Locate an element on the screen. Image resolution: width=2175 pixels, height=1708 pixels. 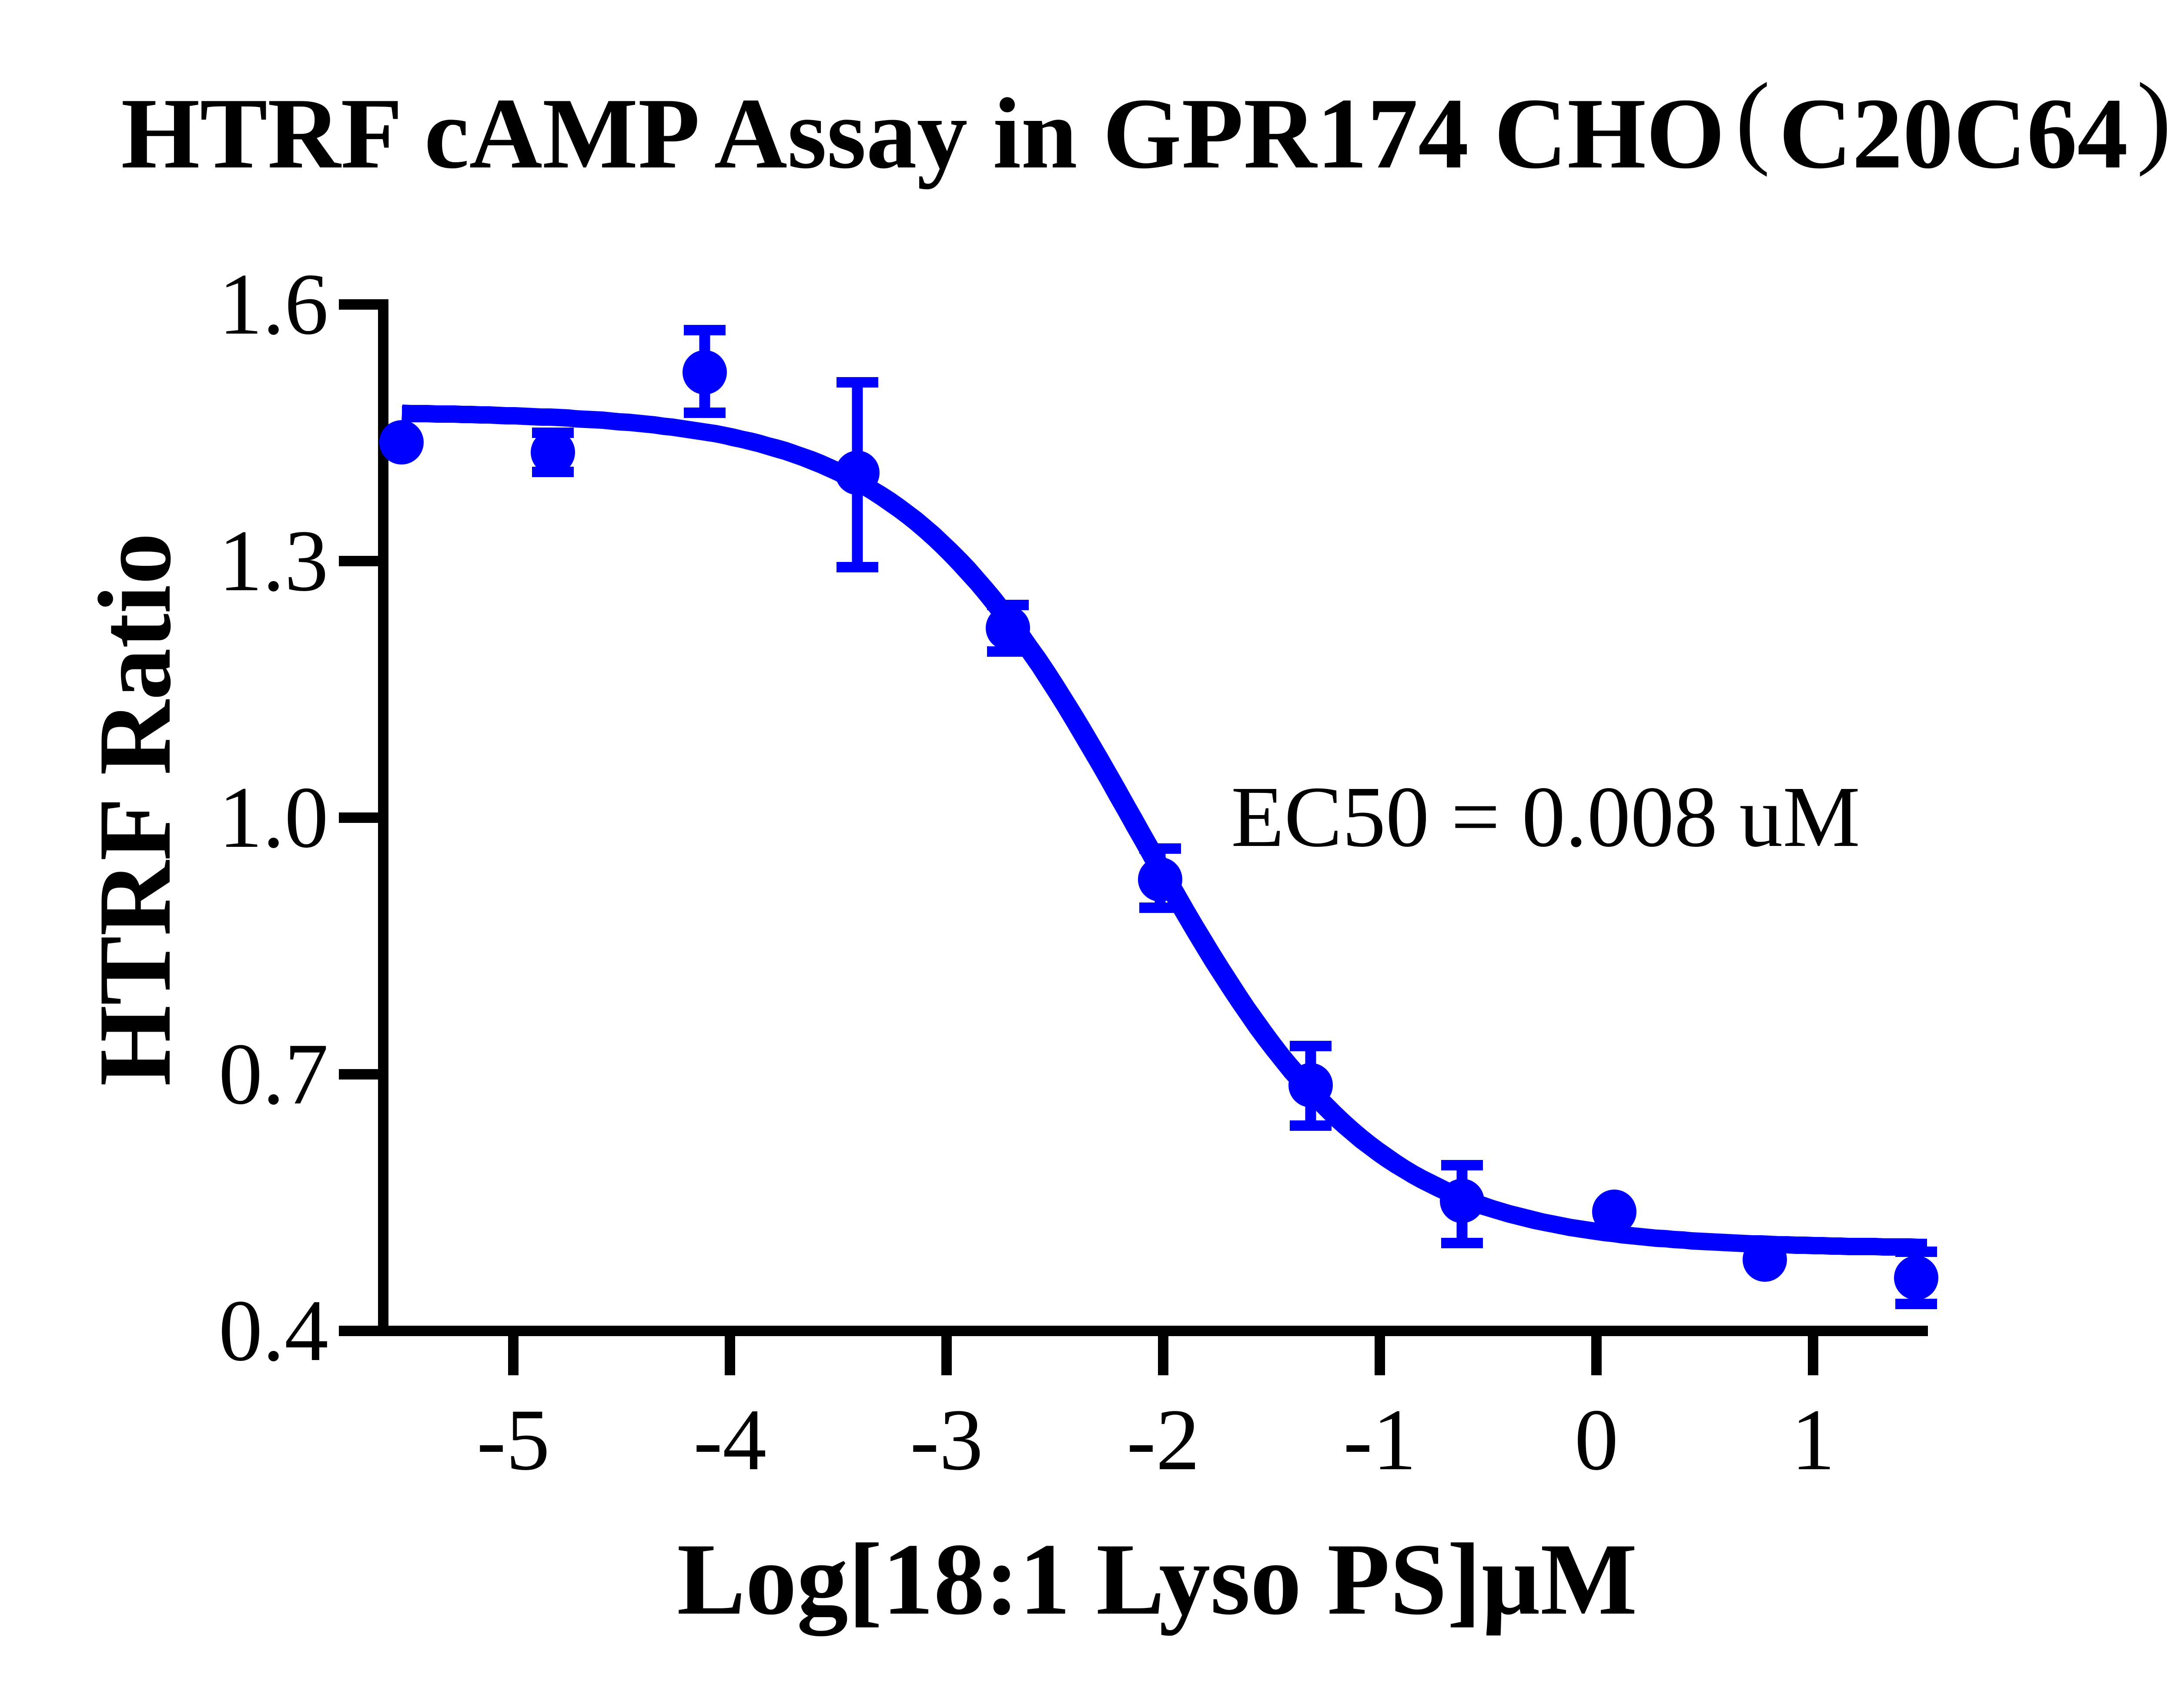
svg-text: 0 is located at coordinates (1597, 1439).